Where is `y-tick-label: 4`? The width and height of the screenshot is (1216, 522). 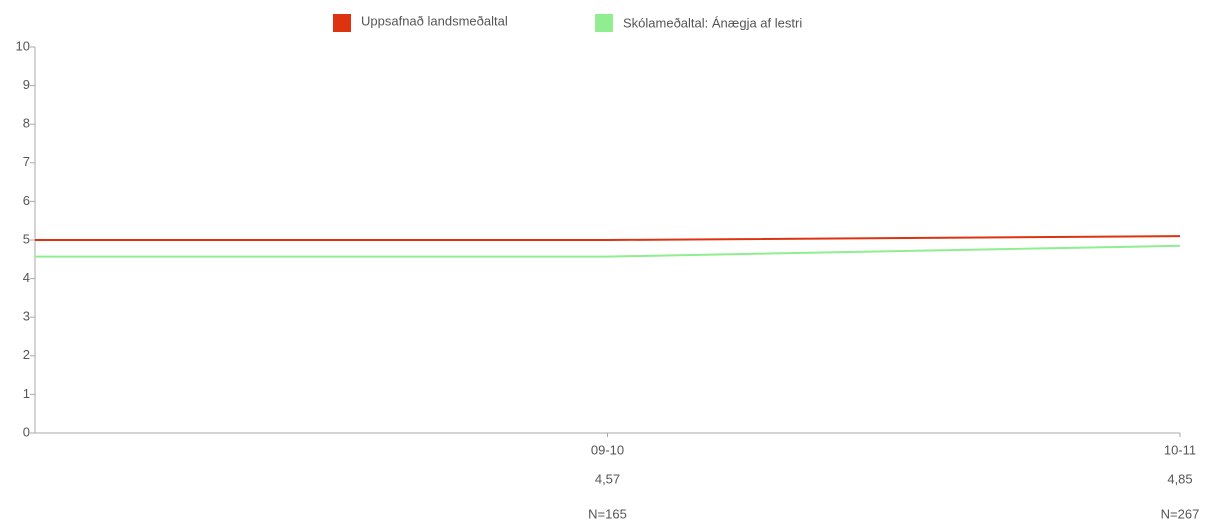 y-tick-label: 4 is located at coordinates (26, 277).